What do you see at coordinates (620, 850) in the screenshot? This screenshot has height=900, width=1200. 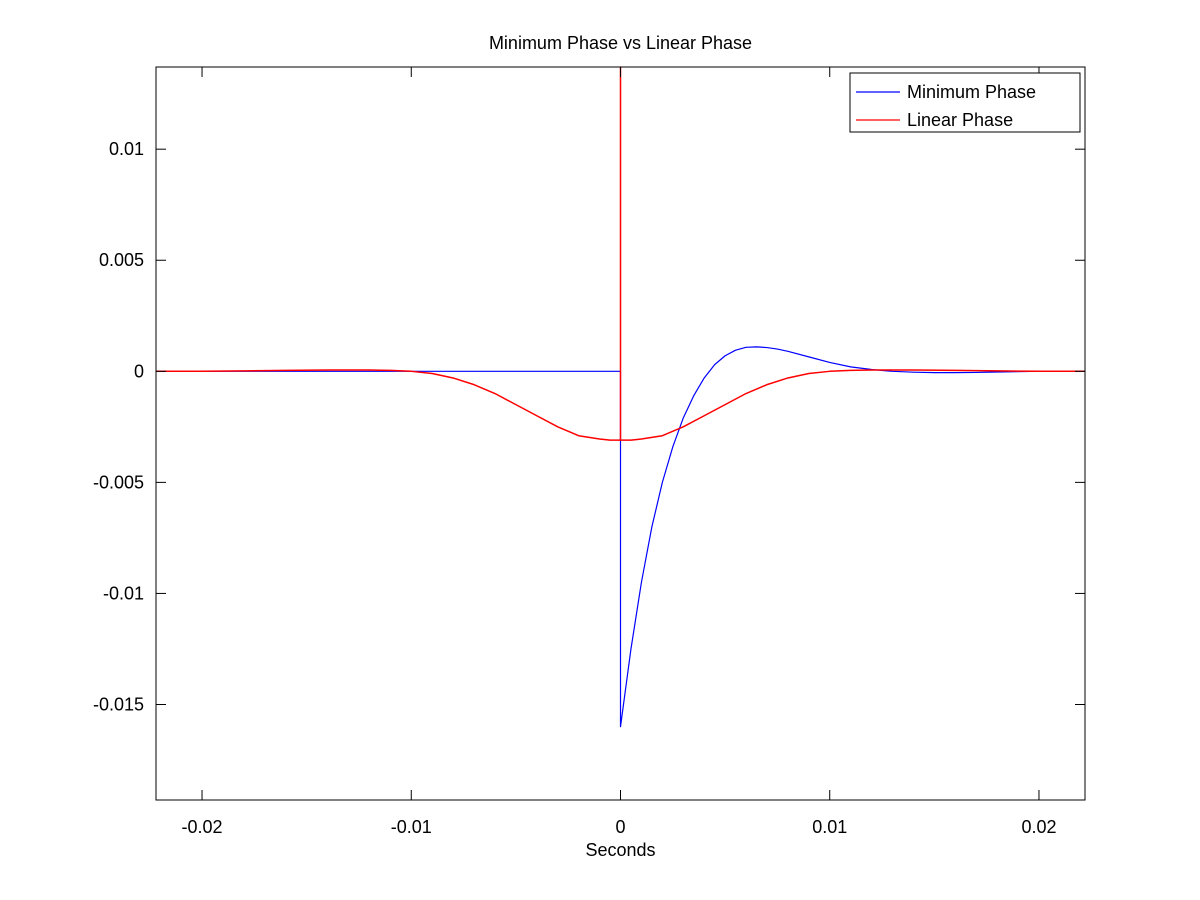 I see `x-axis-label: Seconds` at bounding box center [620, 850].